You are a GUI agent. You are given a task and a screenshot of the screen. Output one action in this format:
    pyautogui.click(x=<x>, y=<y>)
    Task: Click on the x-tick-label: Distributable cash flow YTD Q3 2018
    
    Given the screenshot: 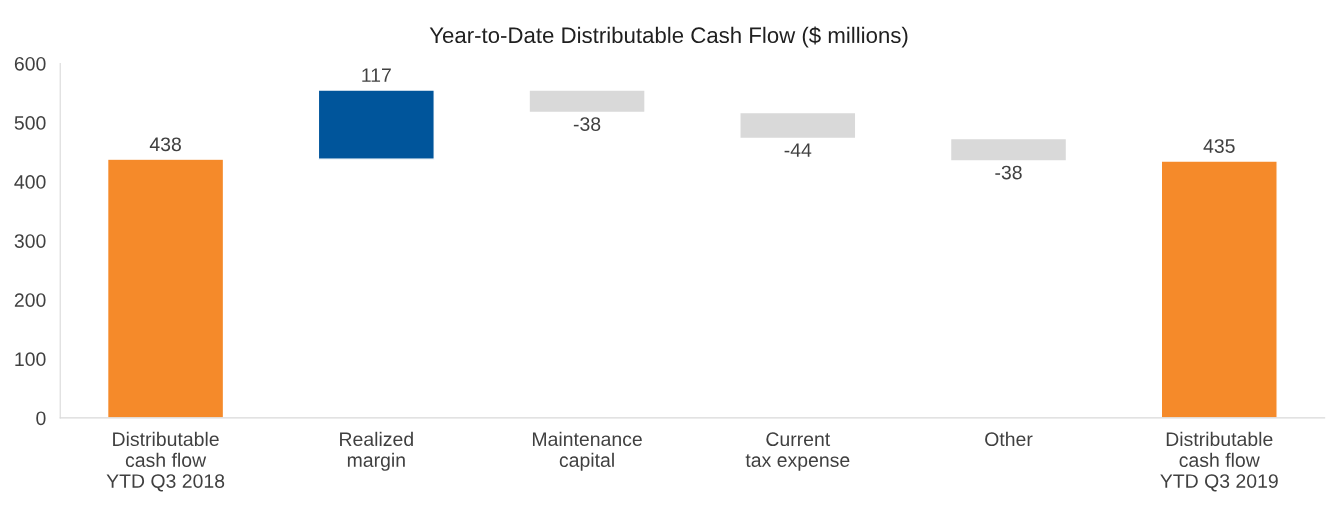 What is the action you would take?
    pyautogui.click(x=165, y=461)
    